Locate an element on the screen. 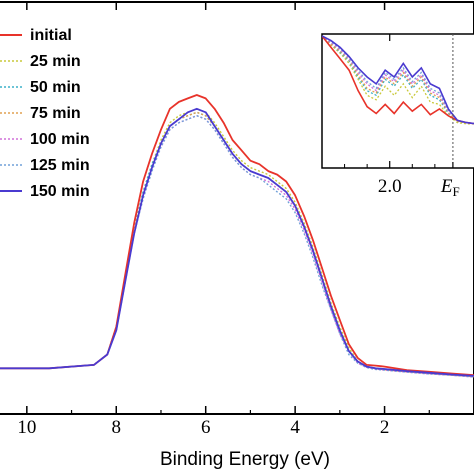  legend-label-150-min: 150 min is located at coordinates (60, 191).